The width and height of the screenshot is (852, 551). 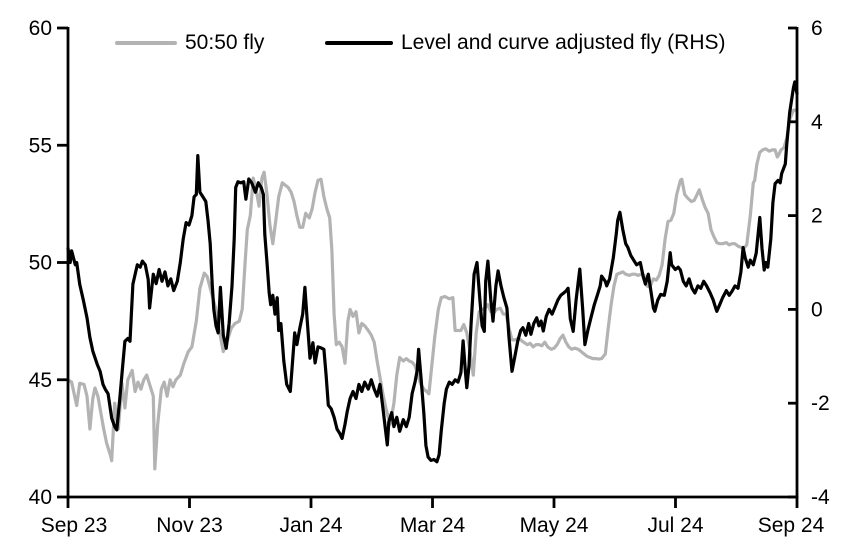 I want to click on left-axis-tick-label: 55, so click(x=40, y=145).